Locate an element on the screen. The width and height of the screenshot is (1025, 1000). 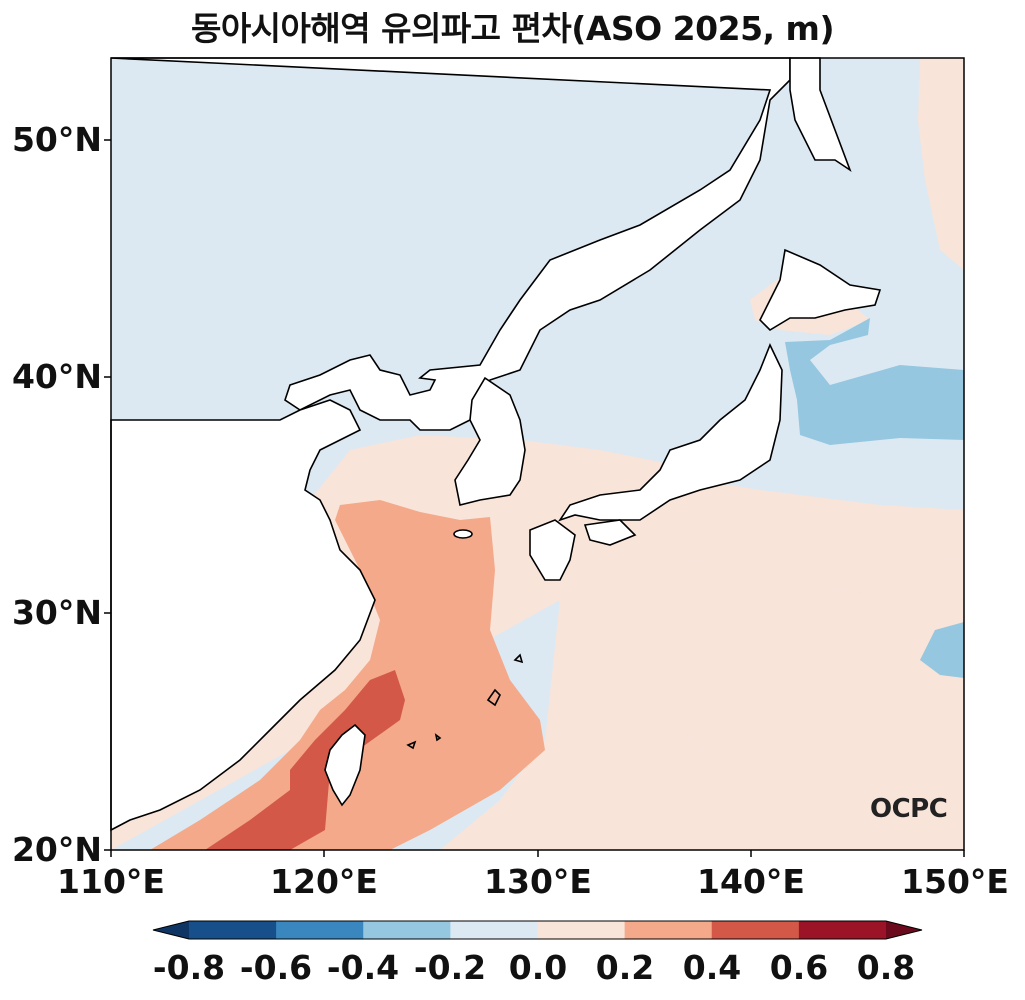
anomaly-neg-0.4-0.2-southeast is located at coordinates (942, 650).